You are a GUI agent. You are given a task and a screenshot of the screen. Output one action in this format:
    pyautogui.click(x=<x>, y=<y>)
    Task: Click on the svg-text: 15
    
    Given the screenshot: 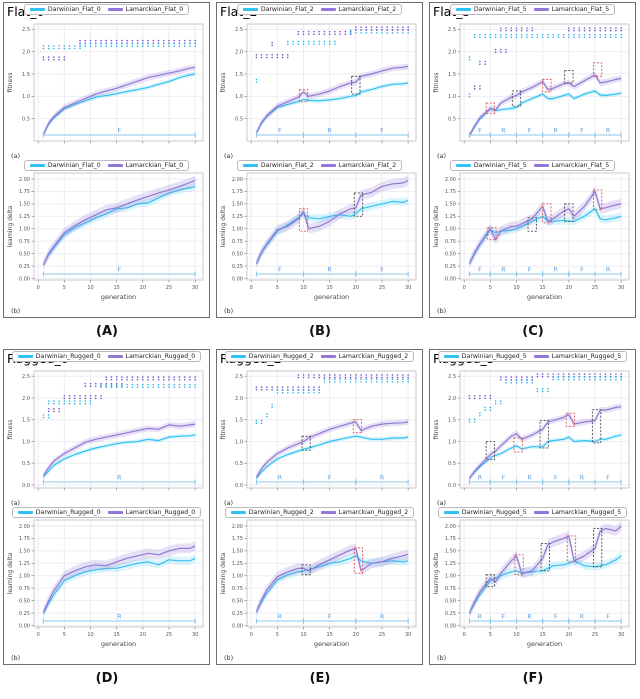 What is the action you would take?
    pyautogui.click(x=329, y=635)
    